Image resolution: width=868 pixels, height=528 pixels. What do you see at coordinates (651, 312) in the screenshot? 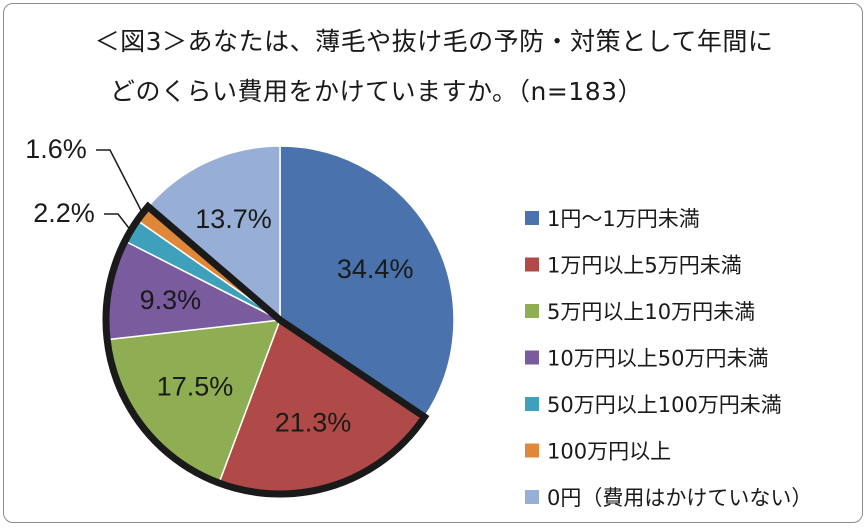
I see `legend-label-2: 5万円以上10万円未満` at bounding box center [651, 312].